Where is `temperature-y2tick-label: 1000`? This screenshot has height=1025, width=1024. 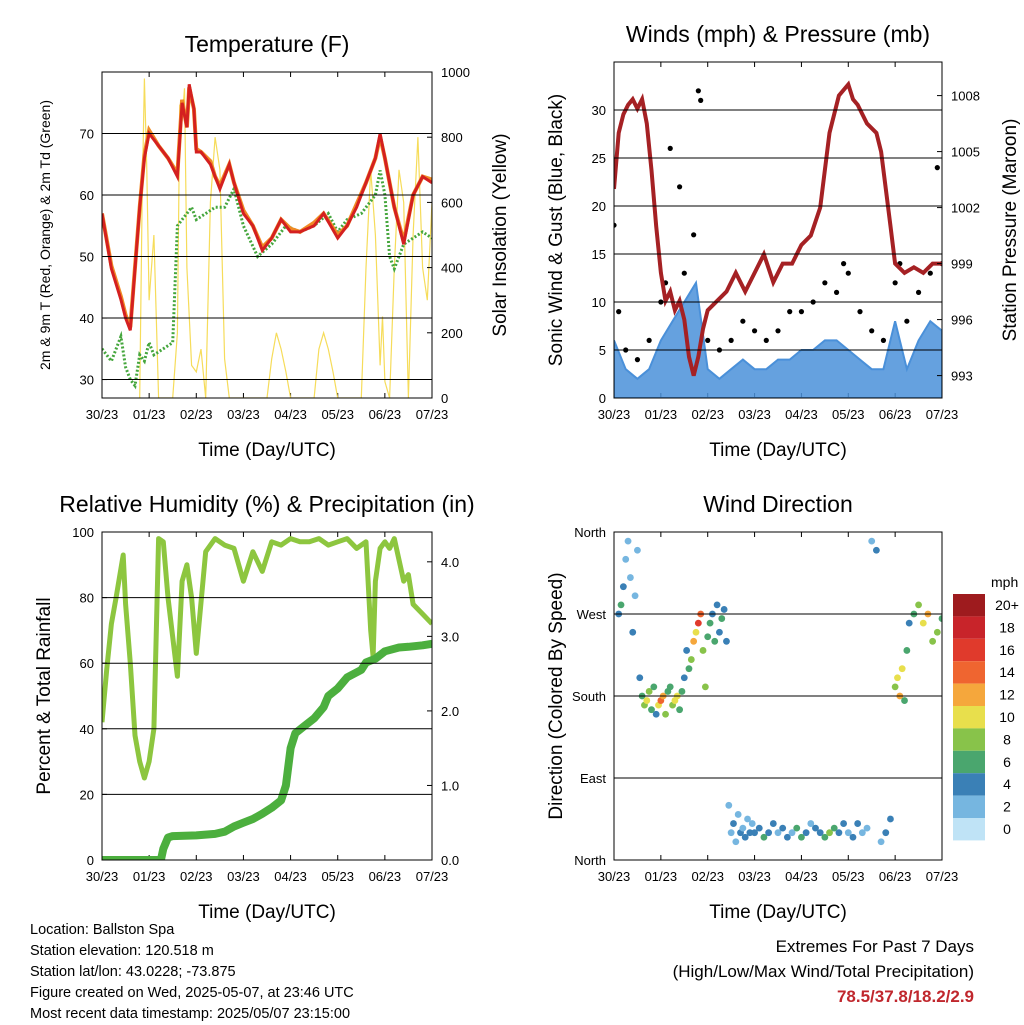 temperature-y2tick-label: 1000 is located at coordinates (455, 72).